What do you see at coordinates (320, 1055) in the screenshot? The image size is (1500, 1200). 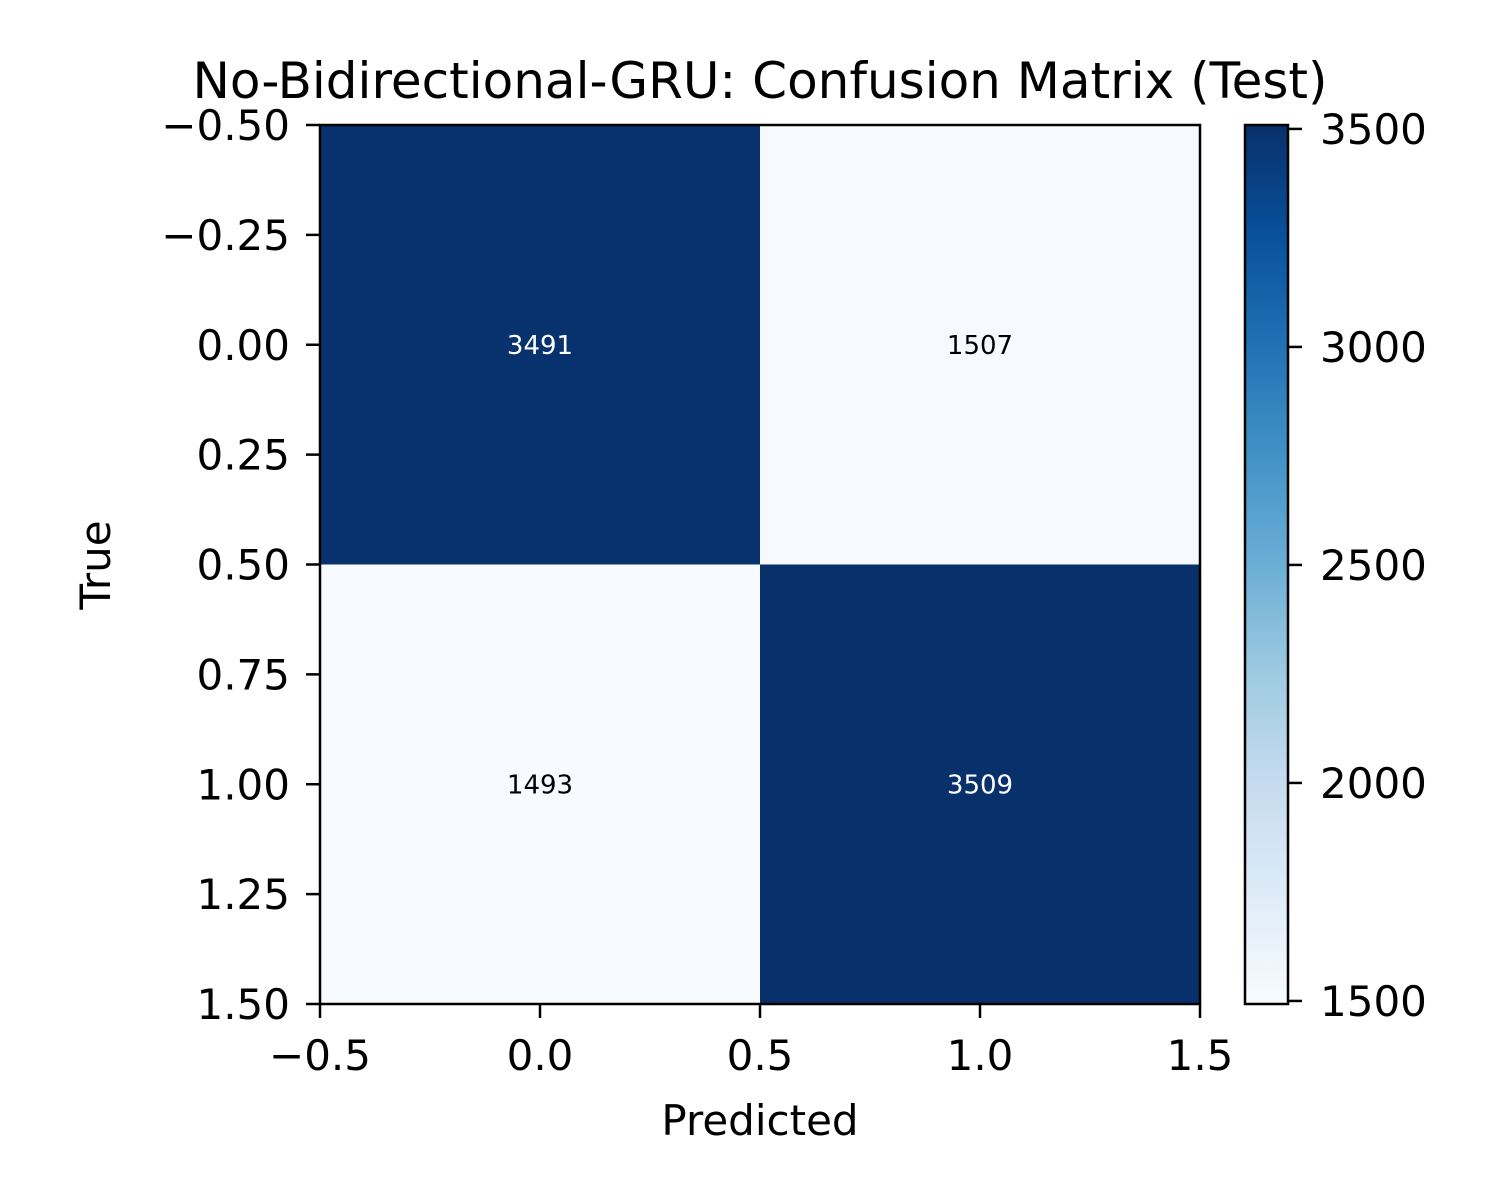 I see `x-tick-label: −0.5` at bounding box center [320, 1055].